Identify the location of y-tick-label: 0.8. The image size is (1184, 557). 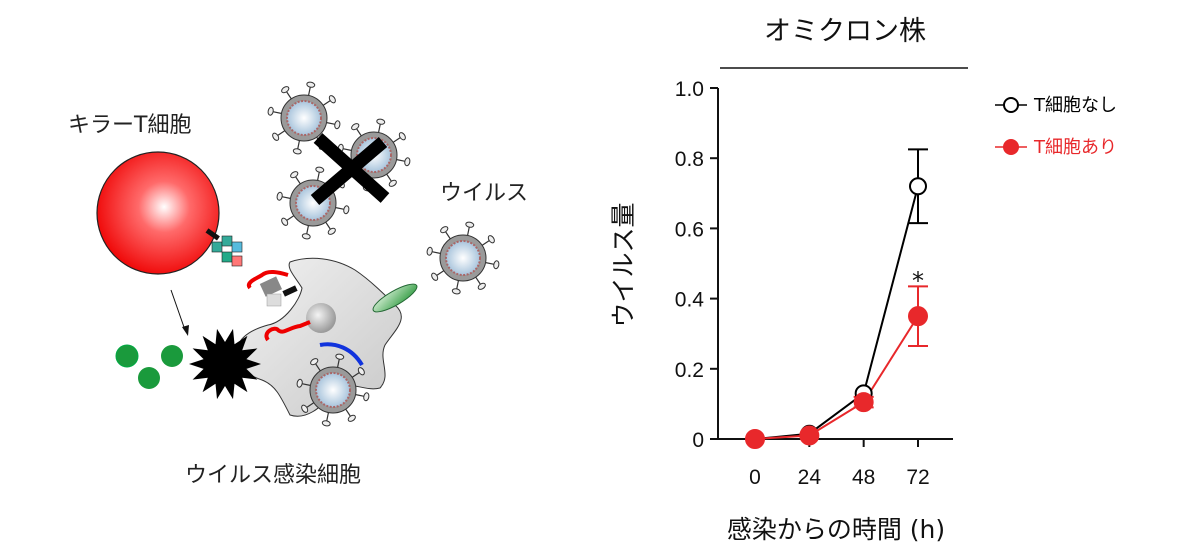
(689, 159).